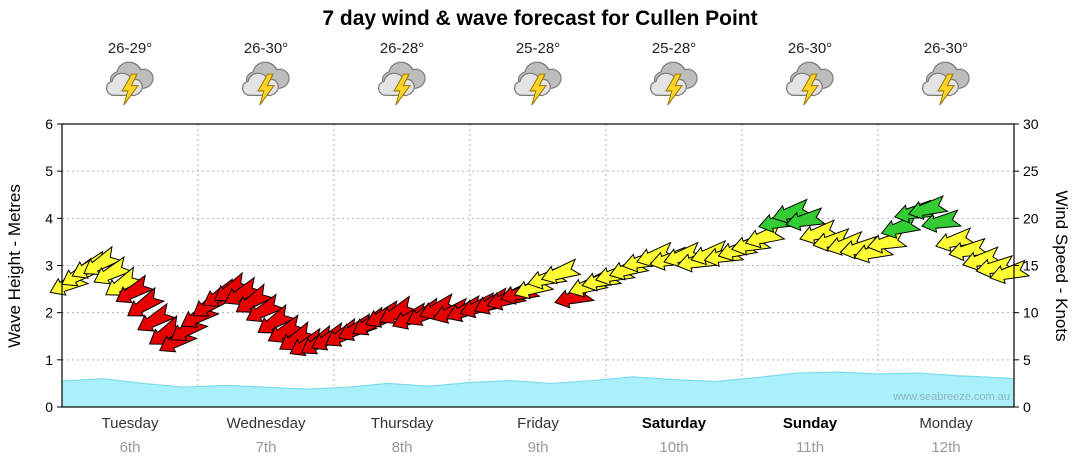 The width and height of the screenshot is (1080, 475). What do you see at coordinates (674, 447) in the screenshot?
I see `day-date: 10th` at bounding box center [674, 447].